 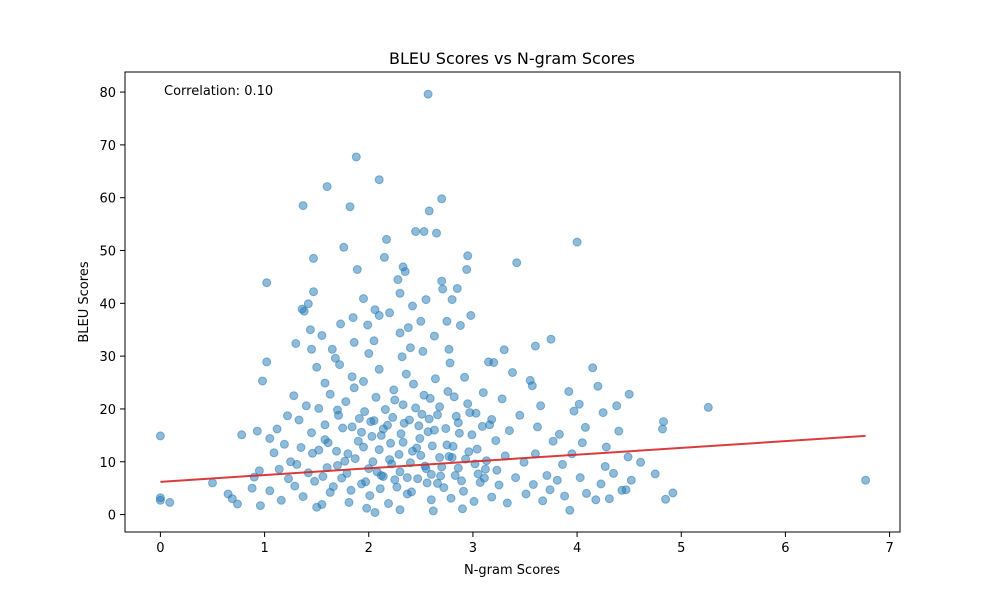 What do you see at coordinates (525, 544) in the screenshot?
I see `x-axis: 0 1 2 3 4 5 6 7` at bounding box center [525, 544].